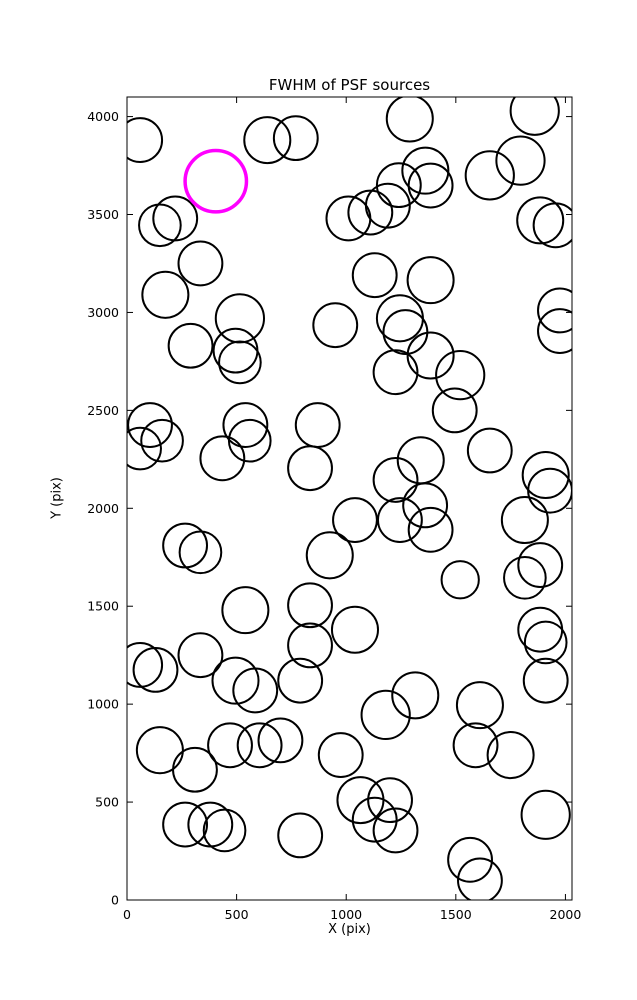  I want to click on y-tick-label: 2500, so click(103, 410).